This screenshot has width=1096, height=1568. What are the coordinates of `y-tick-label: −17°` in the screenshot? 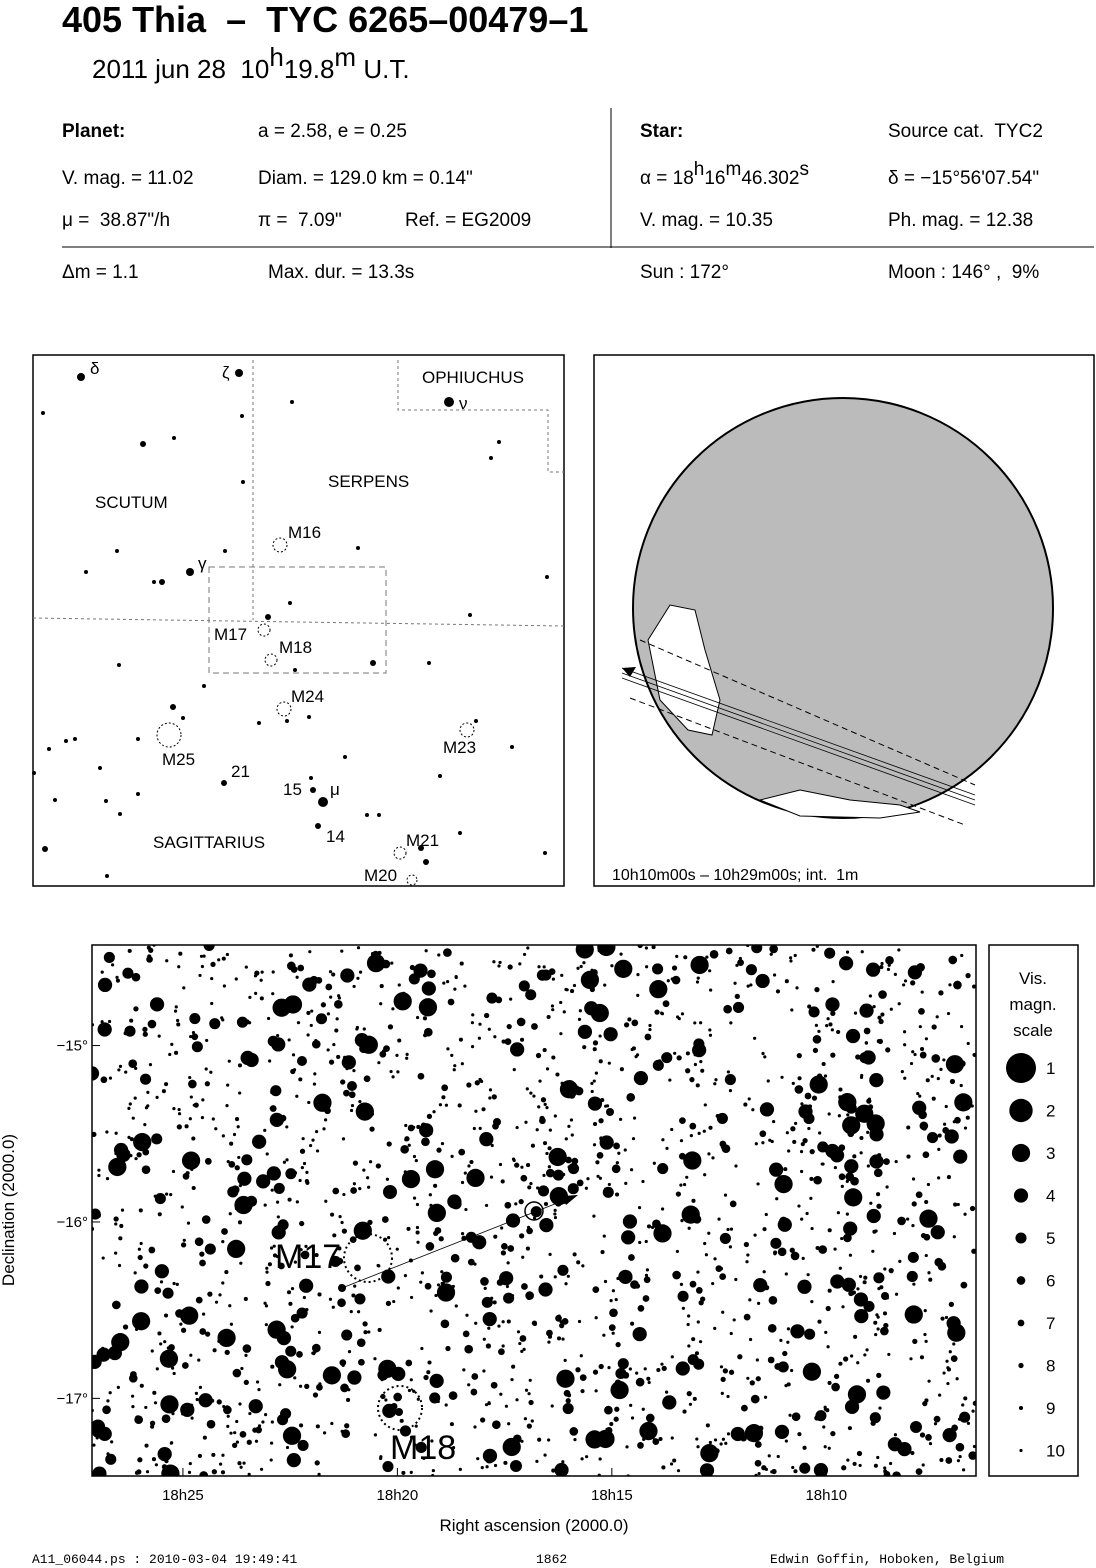 It's located at (72, 1398).